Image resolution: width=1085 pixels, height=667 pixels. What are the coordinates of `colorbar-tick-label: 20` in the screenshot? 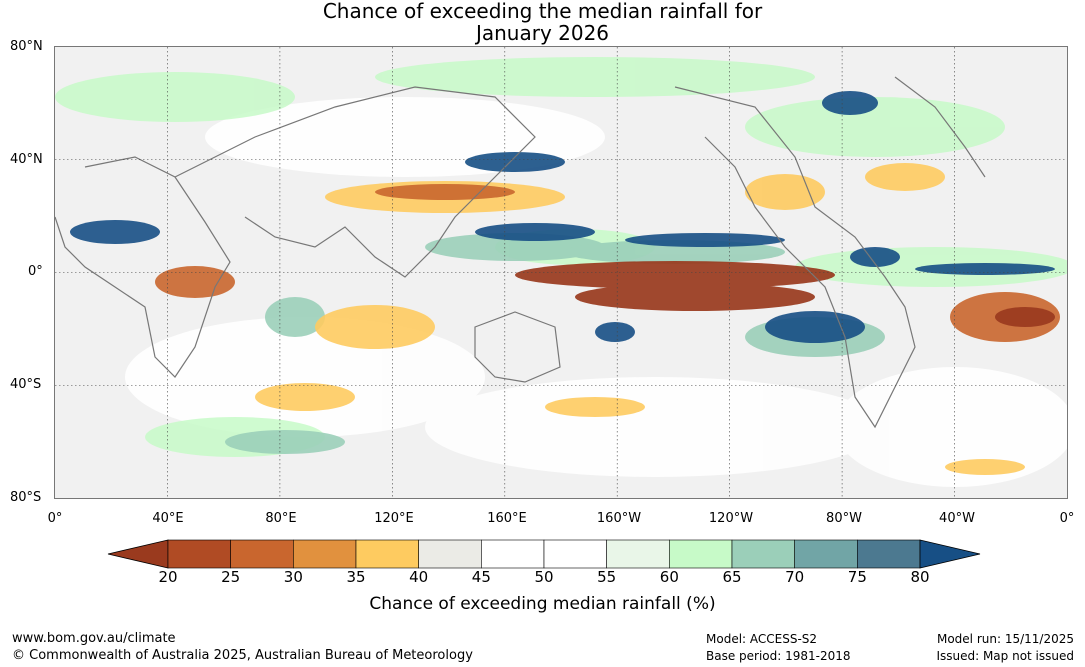 It's located at (168, 577).